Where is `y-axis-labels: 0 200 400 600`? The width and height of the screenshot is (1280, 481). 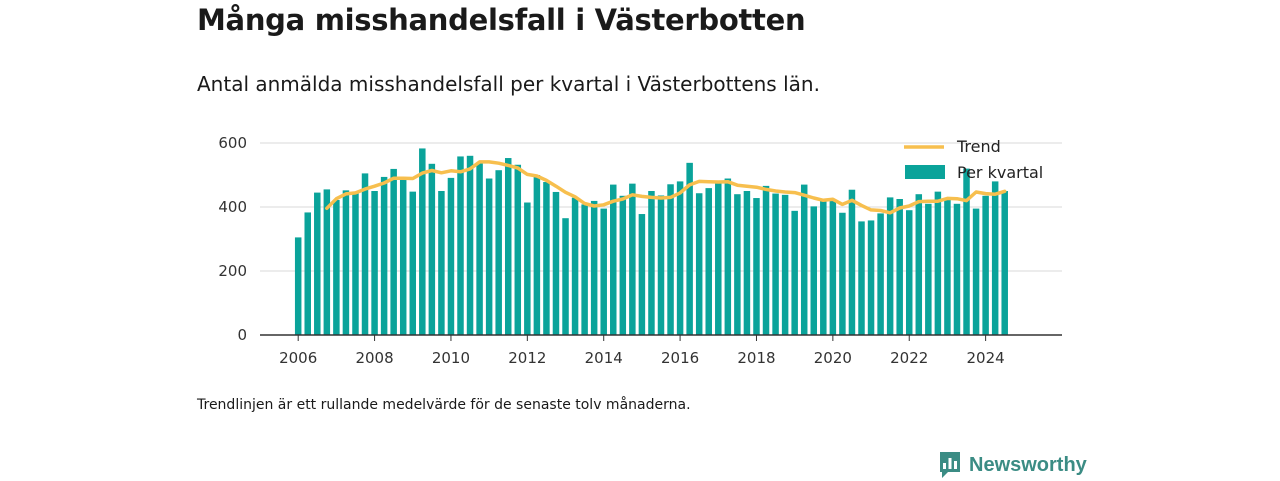
y-axis-labels: 0 200 400 600 is located at coordinates (232, 239).